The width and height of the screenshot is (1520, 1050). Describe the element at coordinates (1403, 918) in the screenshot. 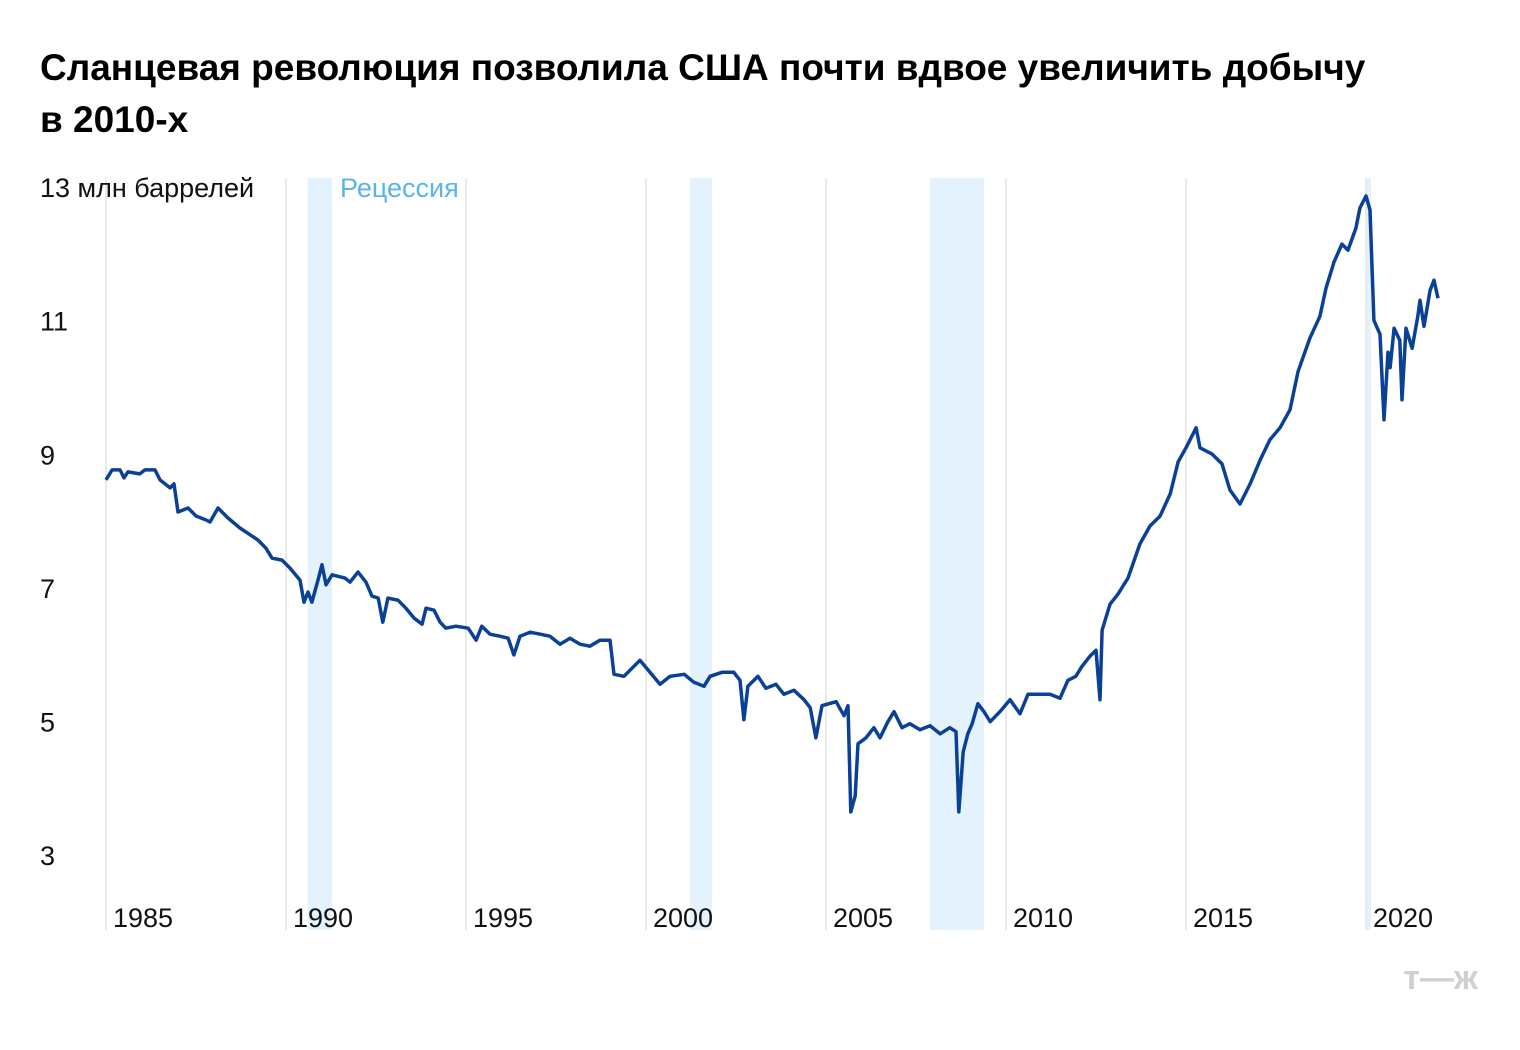

I see `x-tick-label: 2020` at that location.